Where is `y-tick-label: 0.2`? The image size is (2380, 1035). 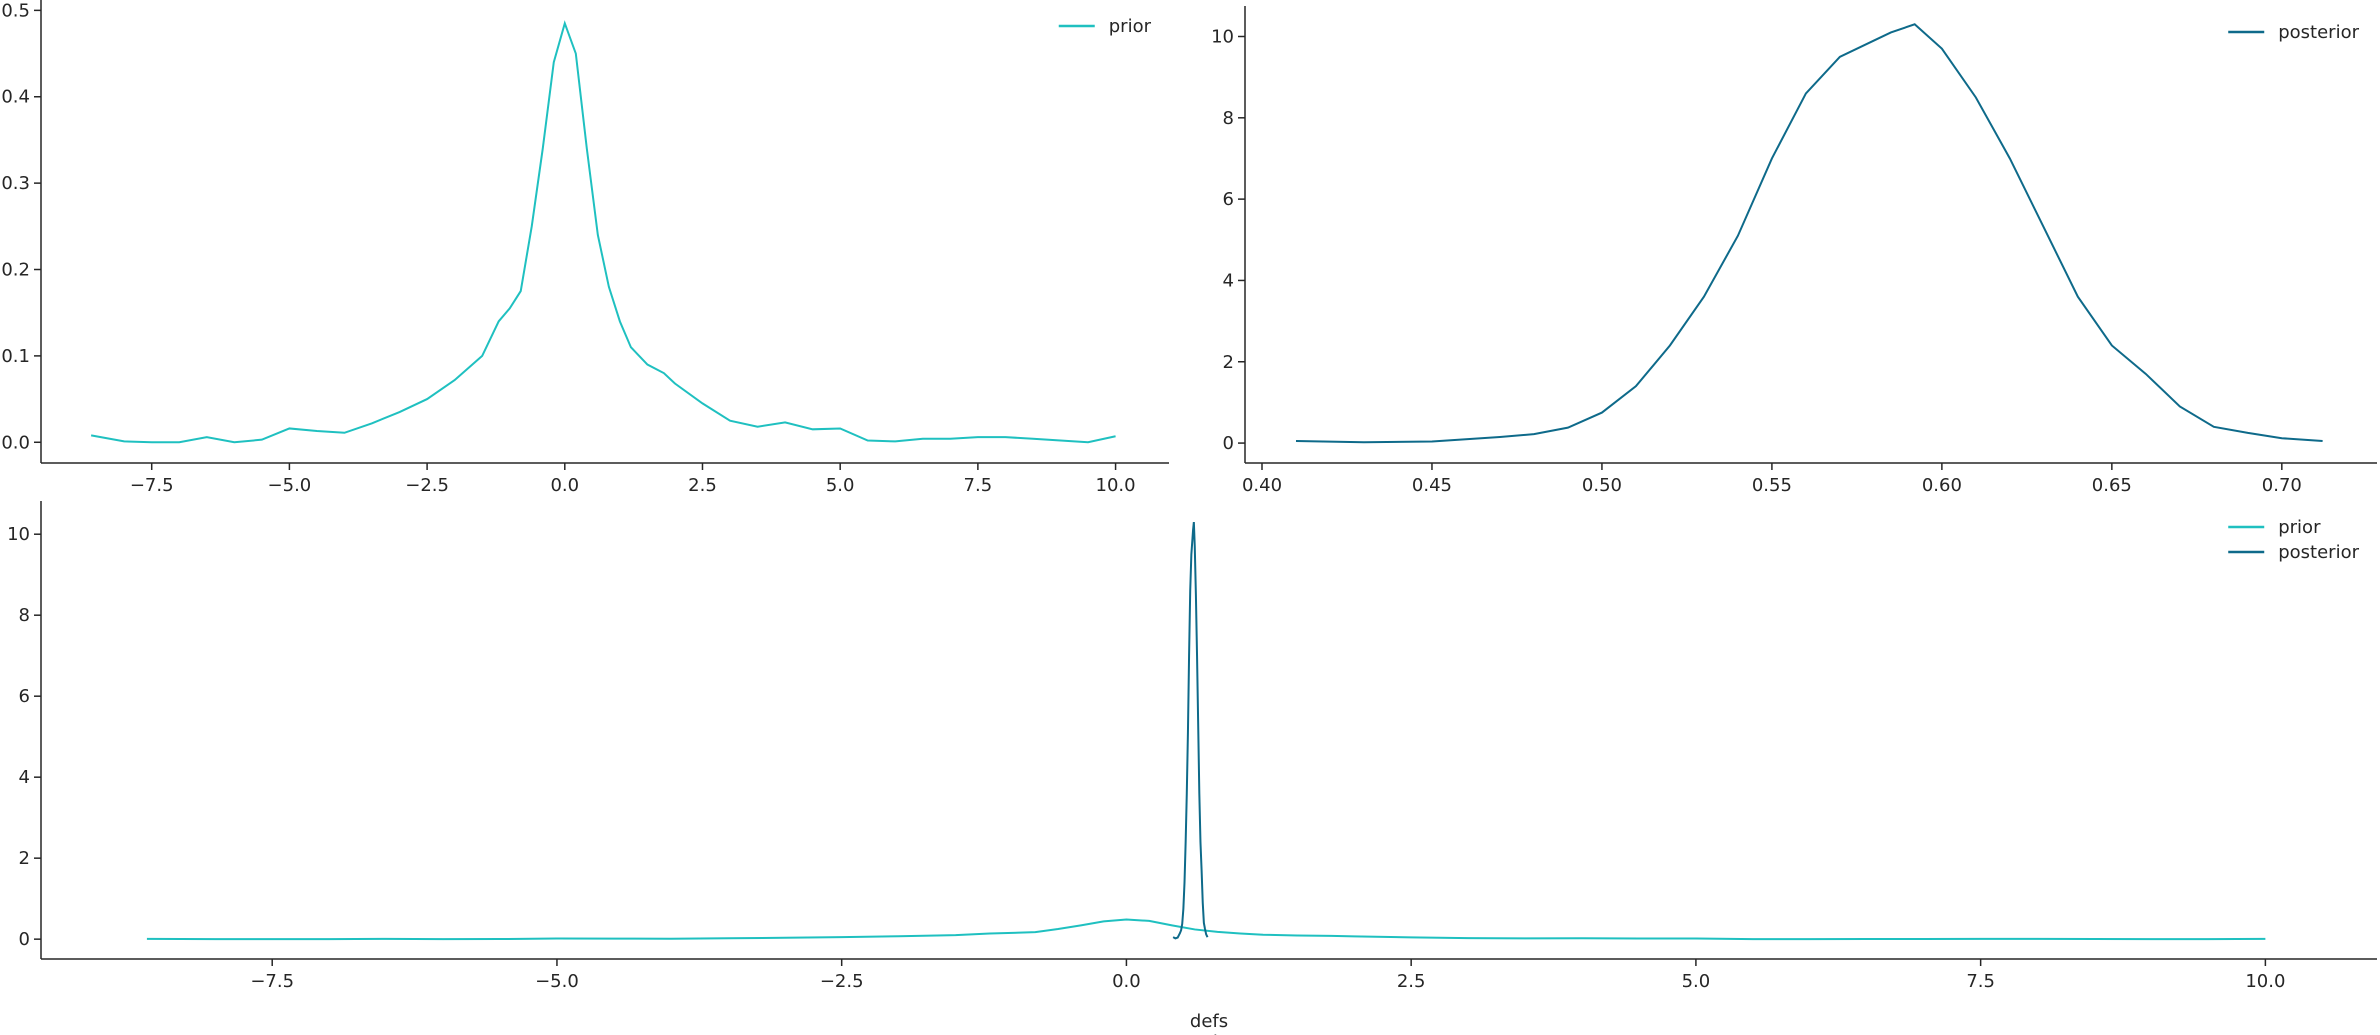 y-tick-label: 0.2 is located at coordinates (15, 270).